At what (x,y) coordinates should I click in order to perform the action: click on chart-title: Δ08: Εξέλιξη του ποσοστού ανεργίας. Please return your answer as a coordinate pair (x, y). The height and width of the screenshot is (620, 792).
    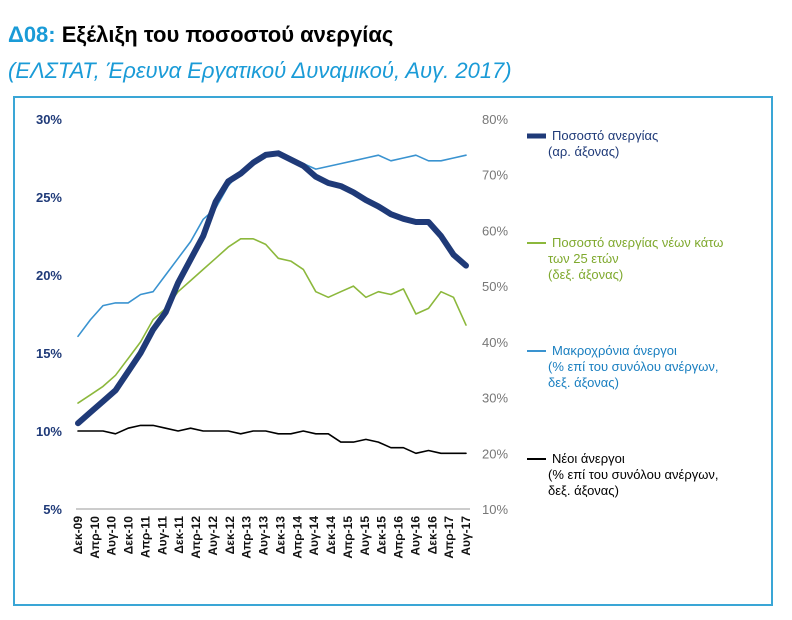
    Looking at the image, I should click on (200, 35).